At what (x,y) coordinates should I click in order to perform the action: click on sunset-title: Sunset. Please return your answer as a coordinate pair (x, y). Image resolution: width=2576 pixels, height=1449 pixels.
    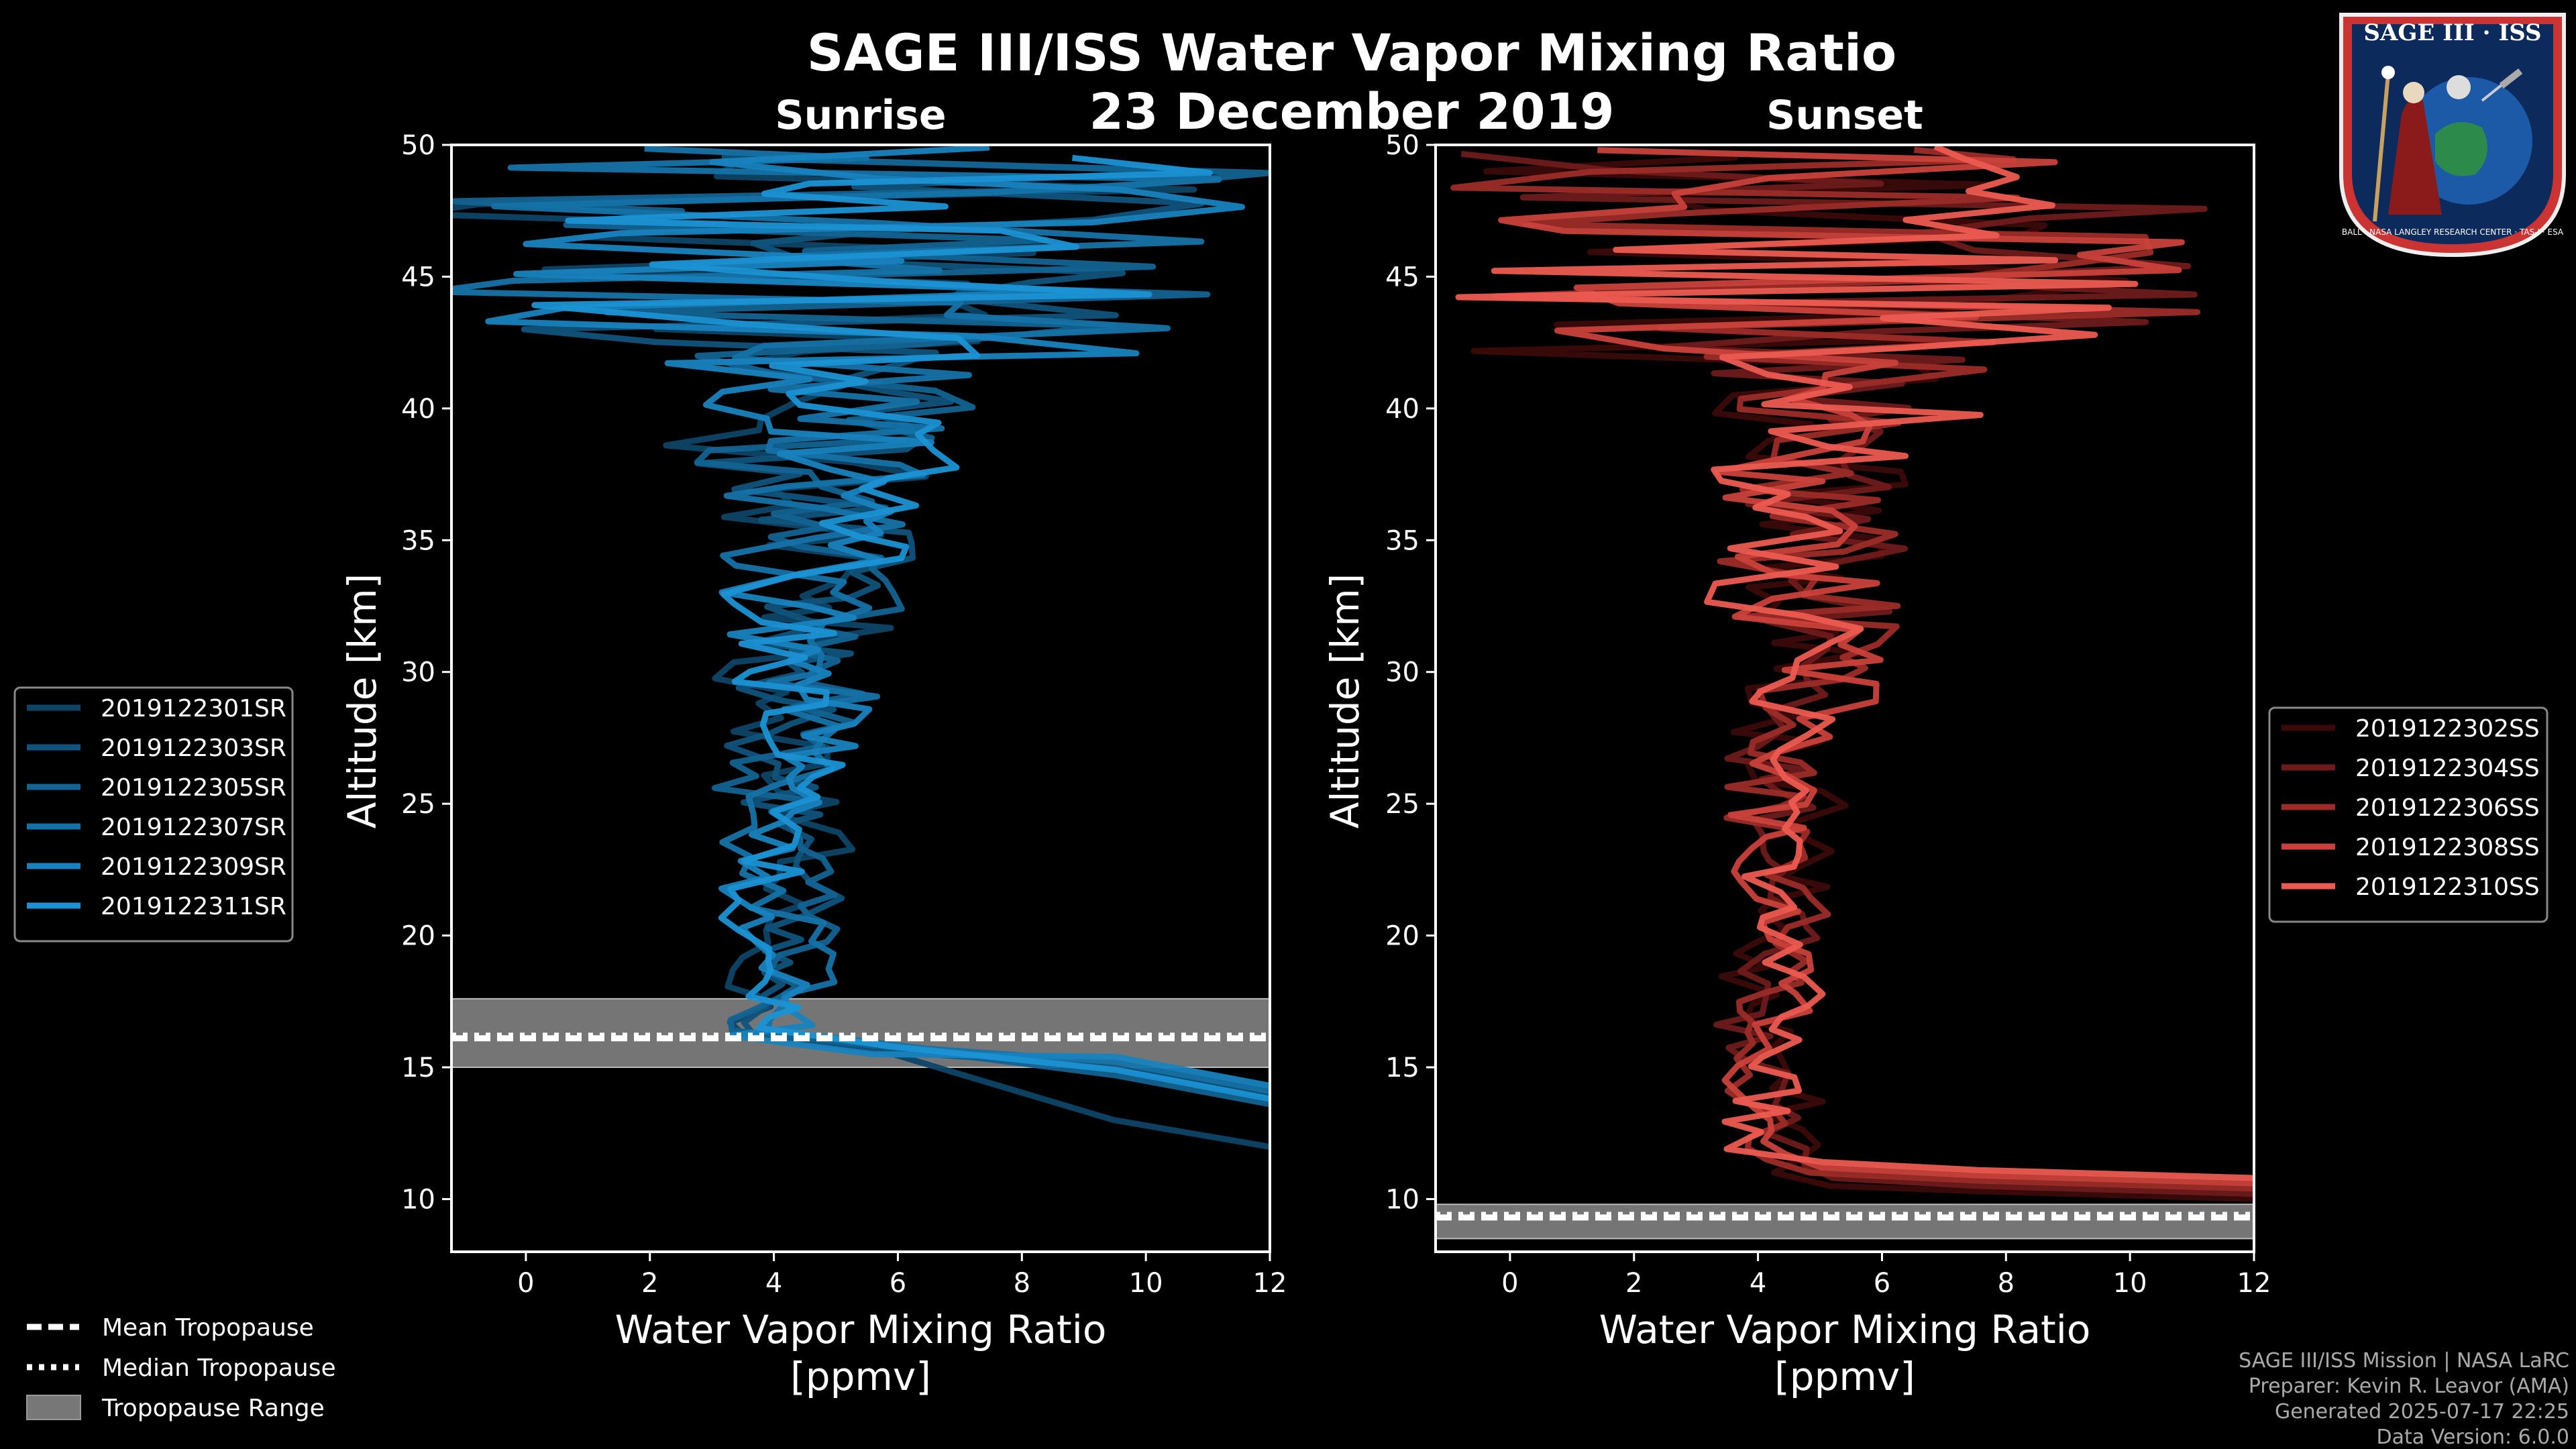
    Looking at the image, I should click on (1844, 115).